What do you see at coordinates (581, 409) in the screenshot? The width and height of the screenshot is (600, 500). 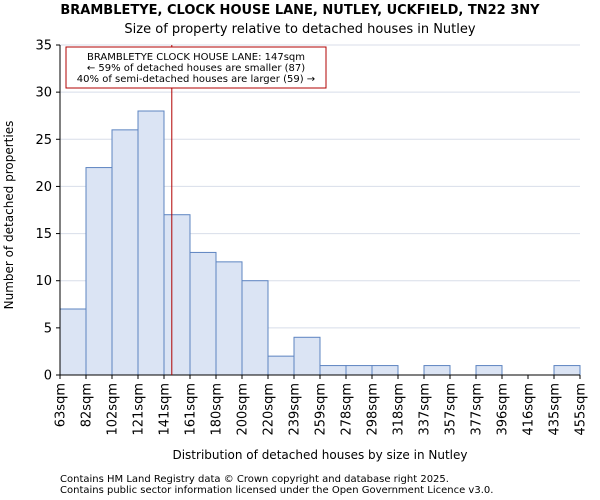 I see `x-tick-label: 455sqm` at bounding box center [581, 409].